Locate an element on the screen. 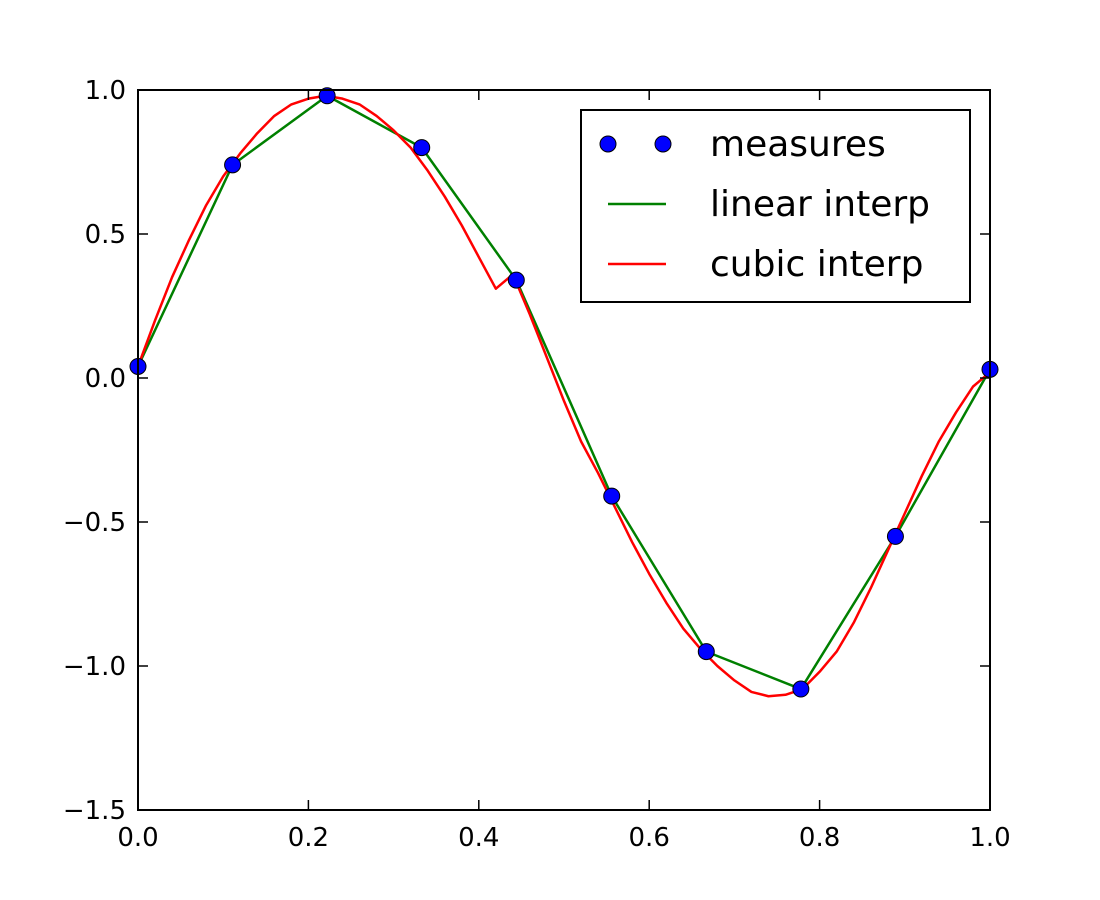  legend-label: linear interp is located at coordinates (820, 204).